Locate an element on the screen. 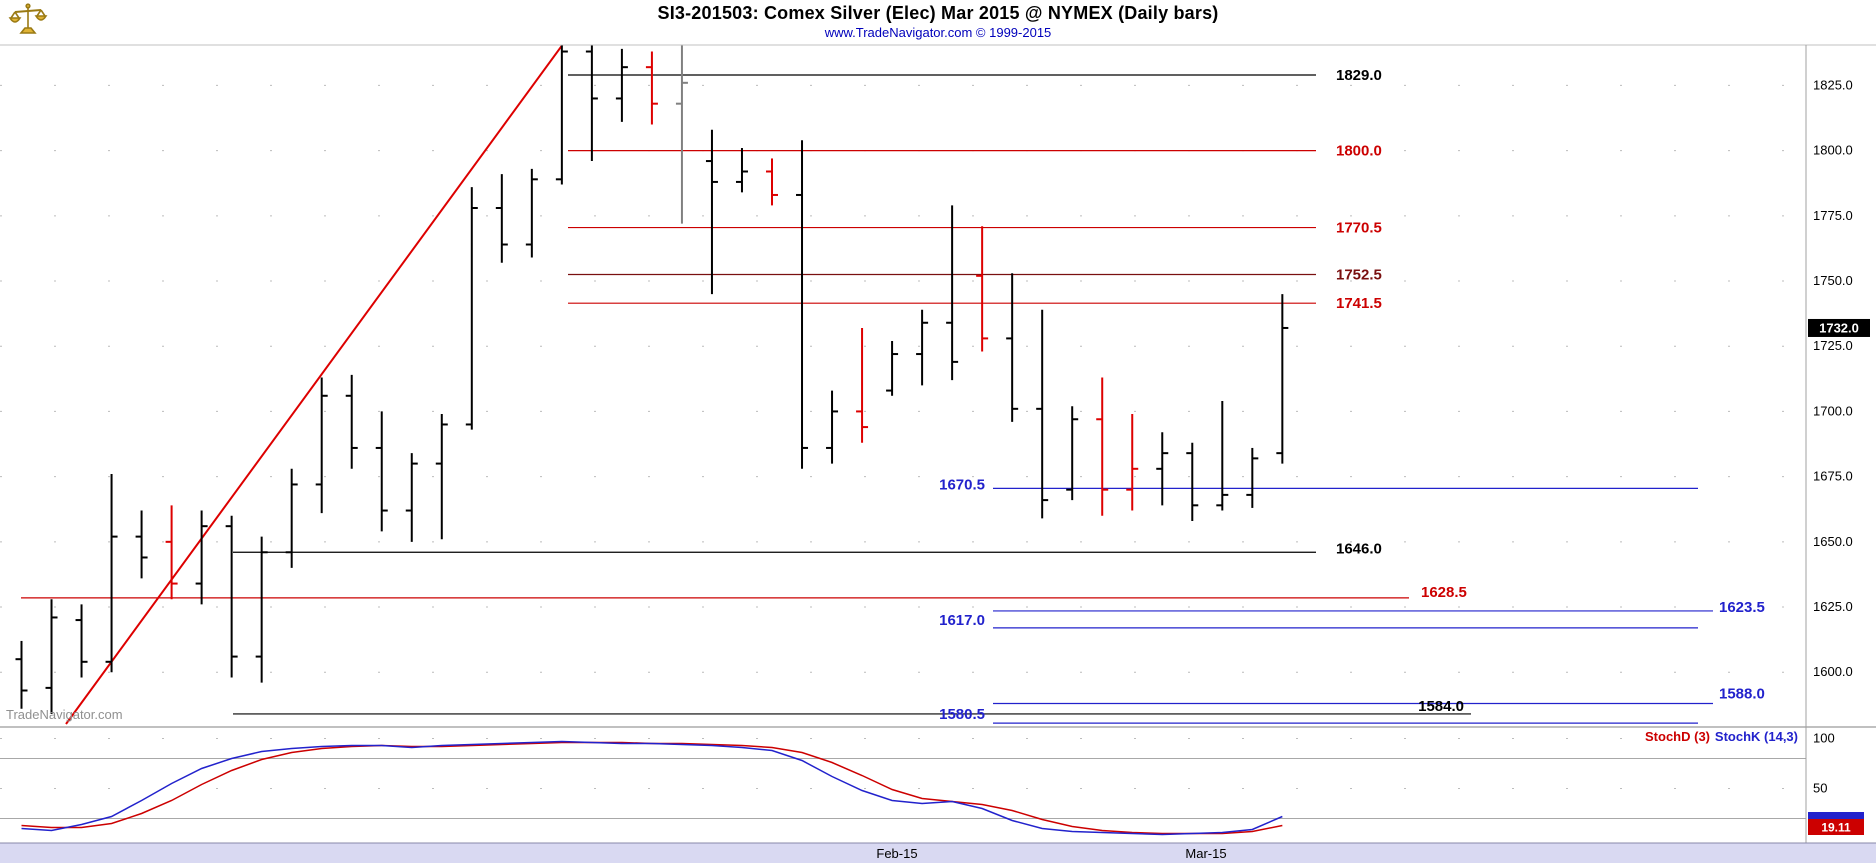 The image size is (1876, 863). price-axis-label: 1800.0 is located at coordinates (1833, 150).